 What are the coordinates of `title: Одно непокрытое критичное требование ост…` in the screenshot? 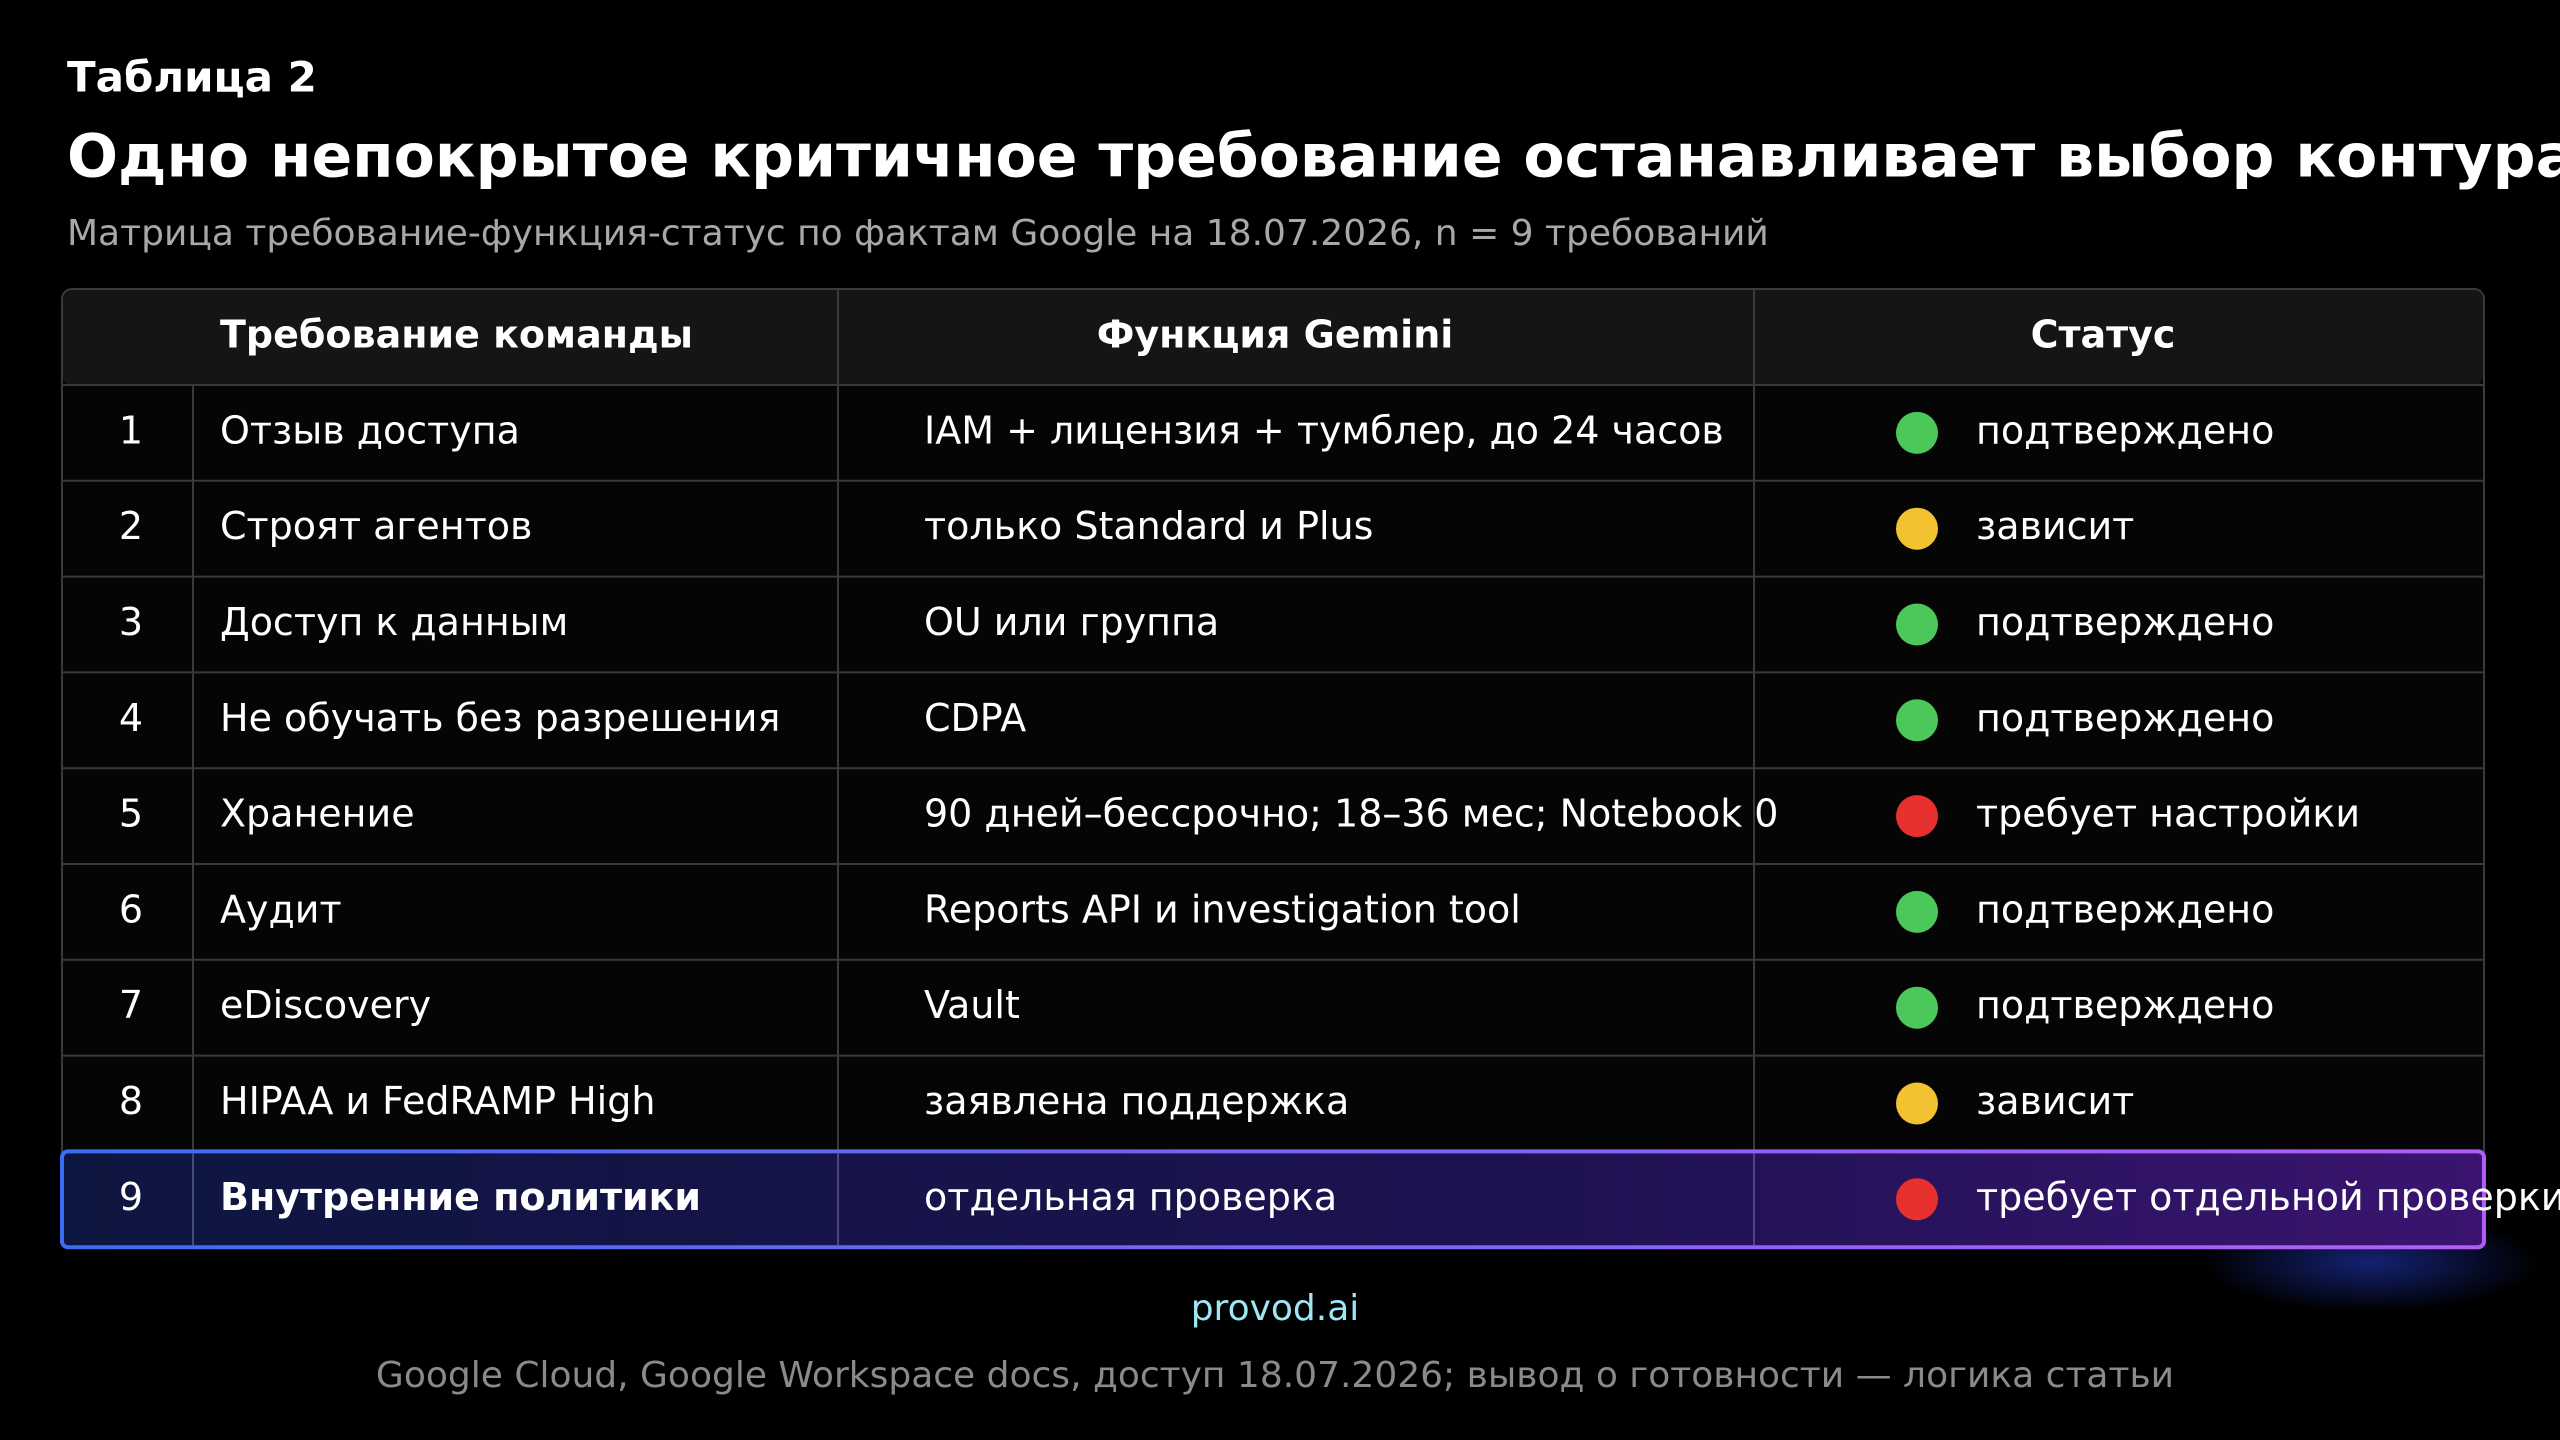 It's located at (1313, 157).